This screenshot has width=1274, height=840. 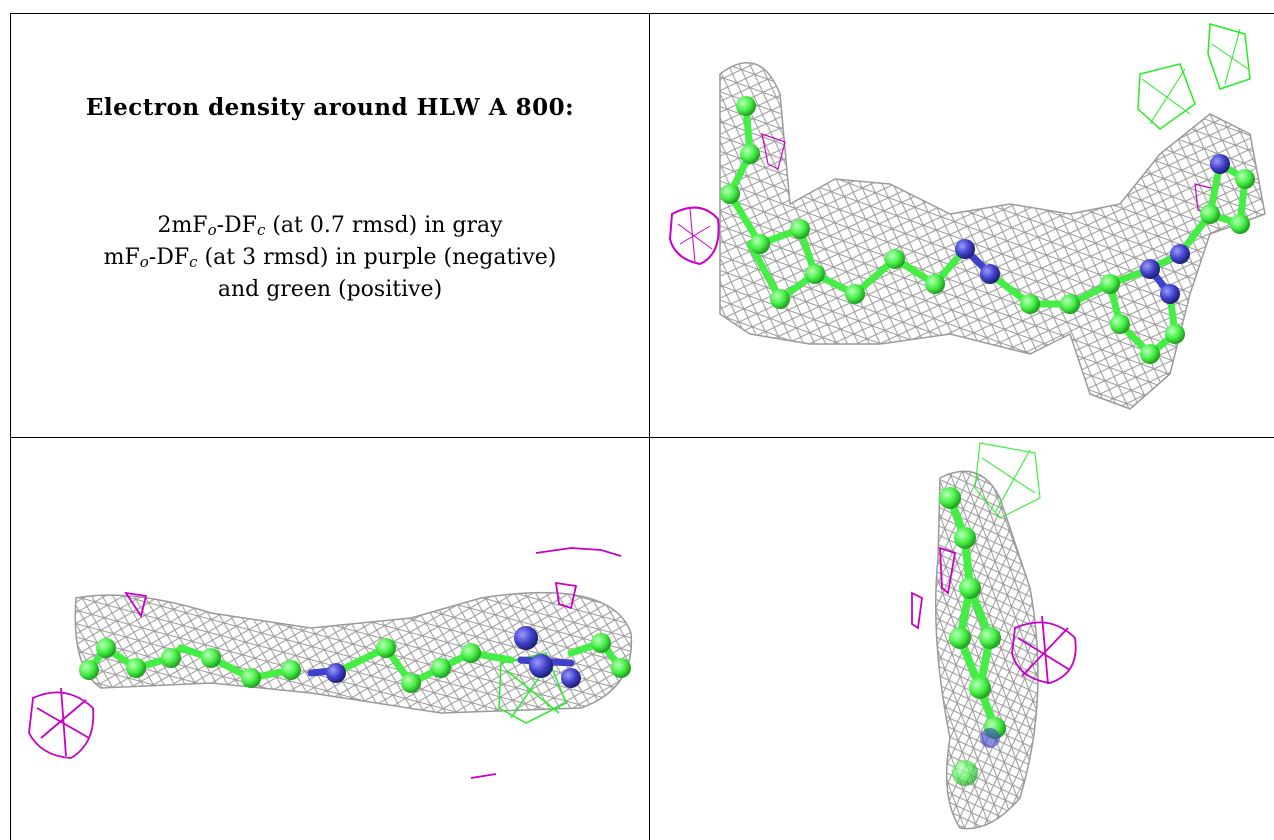 I want to click on density-mesh-gray, so click(x=353, y=652).